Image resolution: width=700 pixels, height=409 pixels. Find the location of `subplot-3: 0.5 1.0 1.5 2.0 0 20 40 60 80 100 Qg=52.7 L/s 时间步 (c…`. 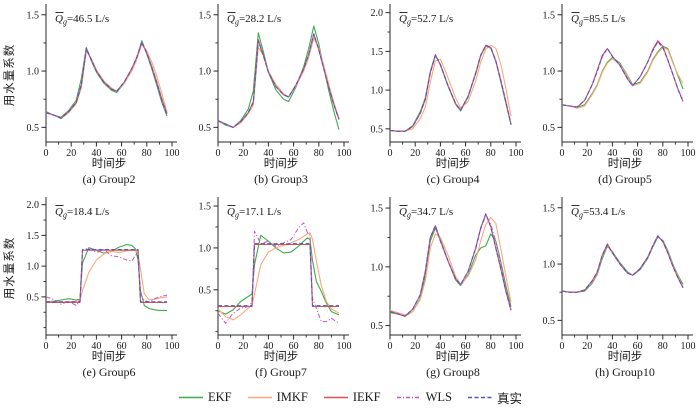

subplot-3: 0.5 1.0 1.5 2.0 0 20 40 60 80 100 Qg=52.7 L/s 时间步 (c… is located at coordinates (447, 95).